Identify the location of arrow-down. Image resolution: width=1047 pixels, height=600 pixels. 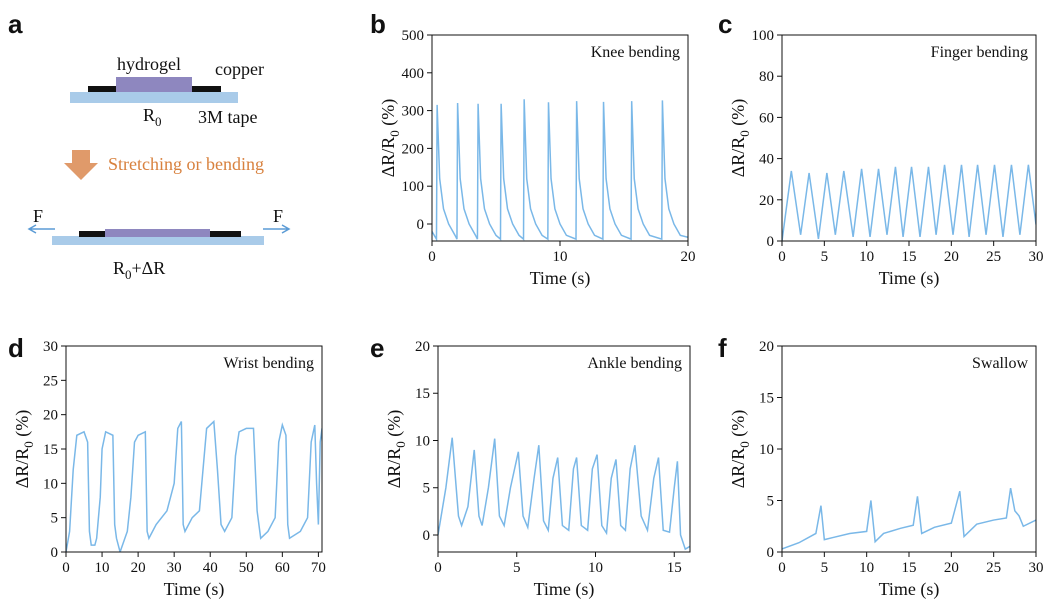
(81, 165).